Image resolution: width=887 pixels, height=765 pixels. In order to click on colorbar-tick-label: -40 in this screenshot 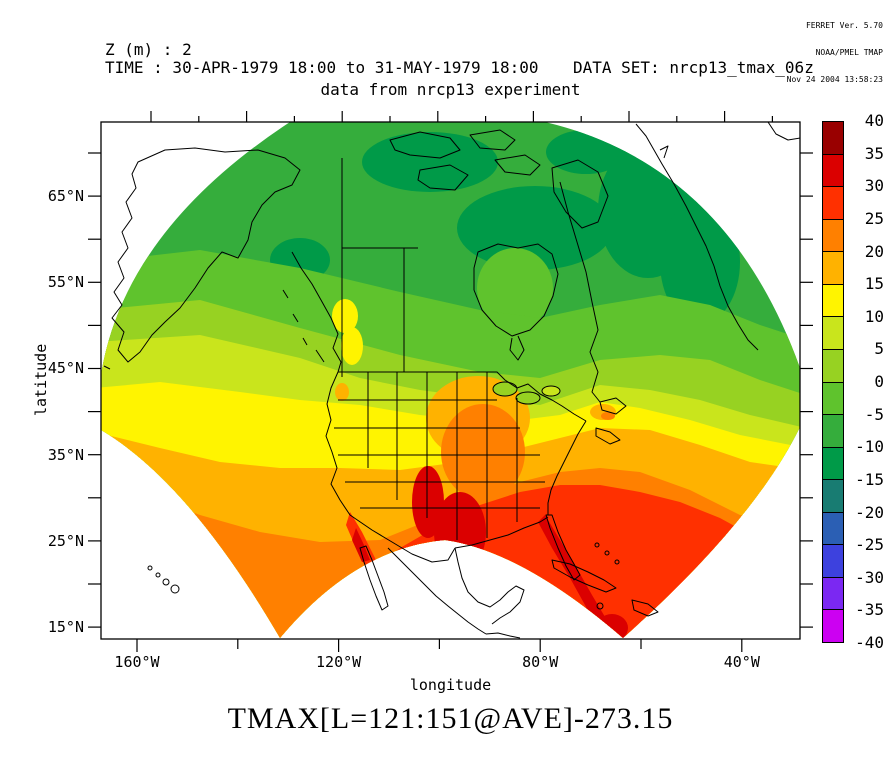, I will do `click(869, 642)`.